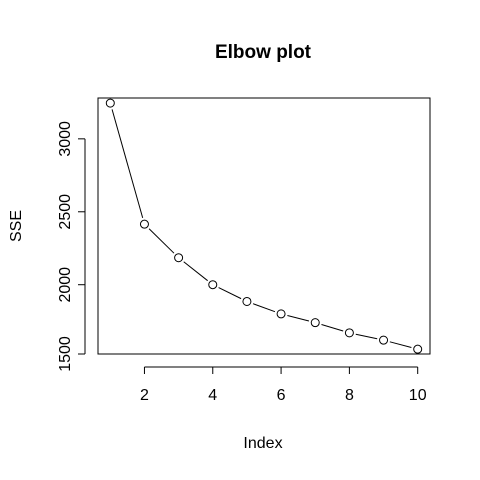  I want to click on x-tick-label: 6, so click(281, 395).